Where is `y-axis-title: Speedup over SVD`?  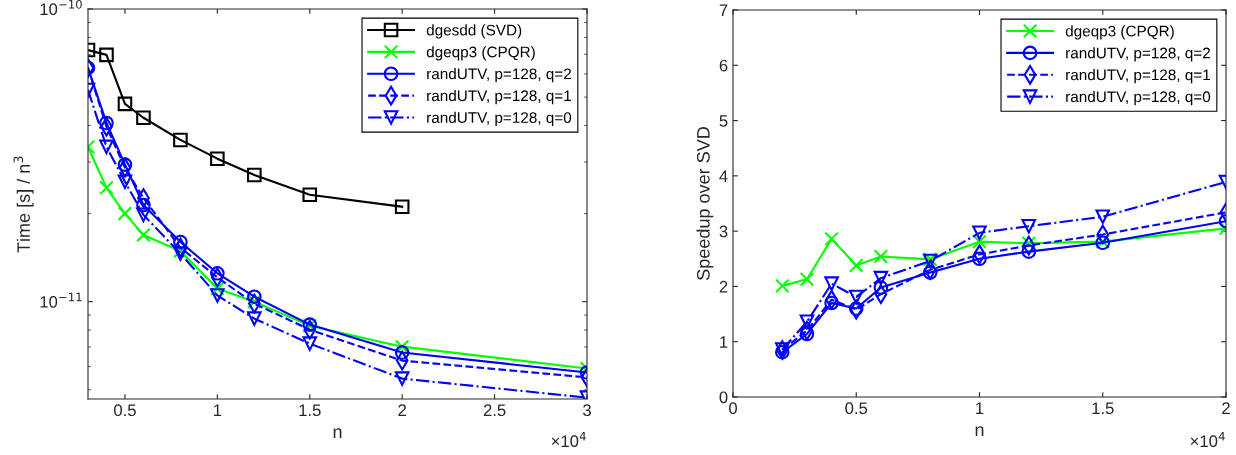
y-axis-title: Speedup over SVD is located at coordinates (705, 203).